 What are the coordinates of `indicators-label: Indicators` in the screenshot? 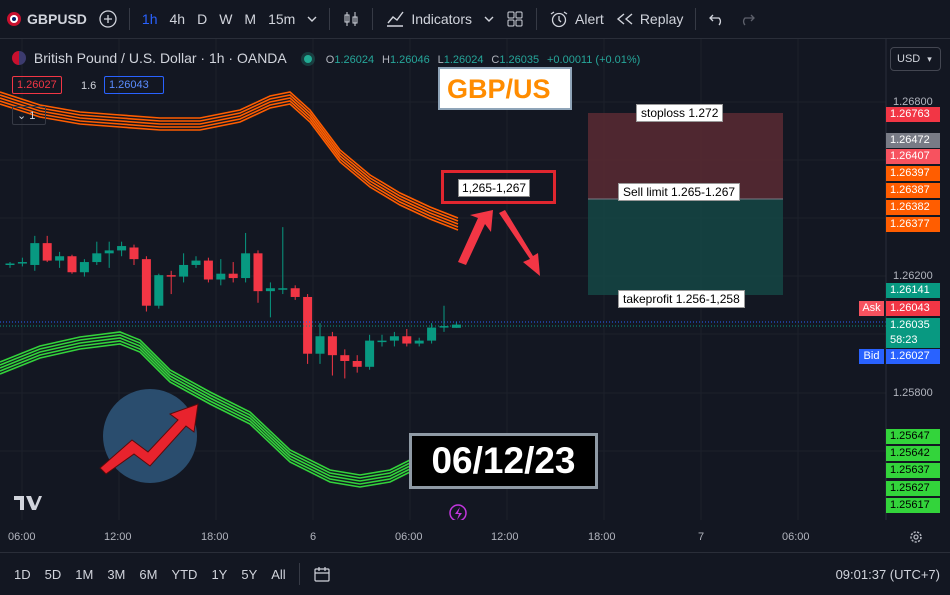 It's located at (442, 19).